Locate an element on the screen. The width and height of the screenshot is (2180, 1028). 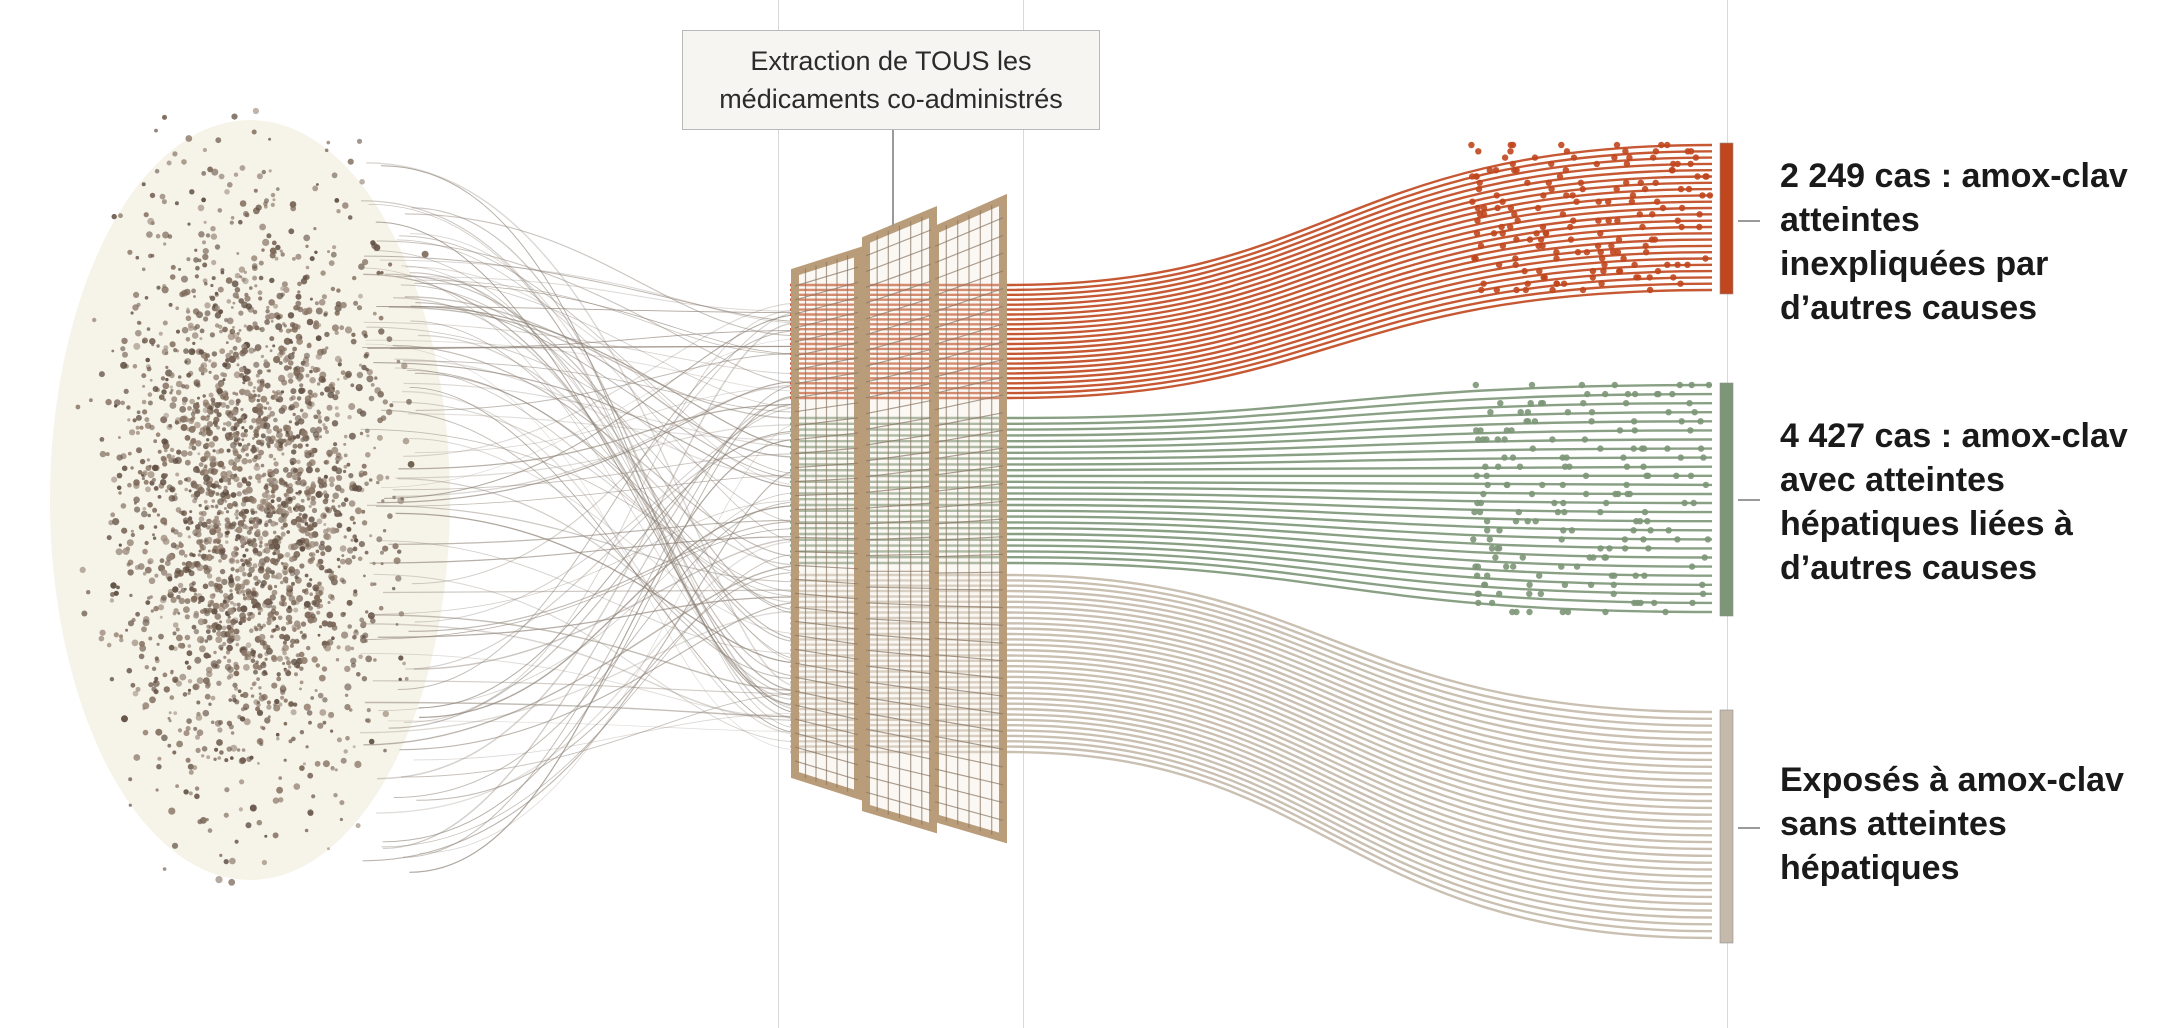
group-bar-unexplained is located at coordinates (1726, 218).